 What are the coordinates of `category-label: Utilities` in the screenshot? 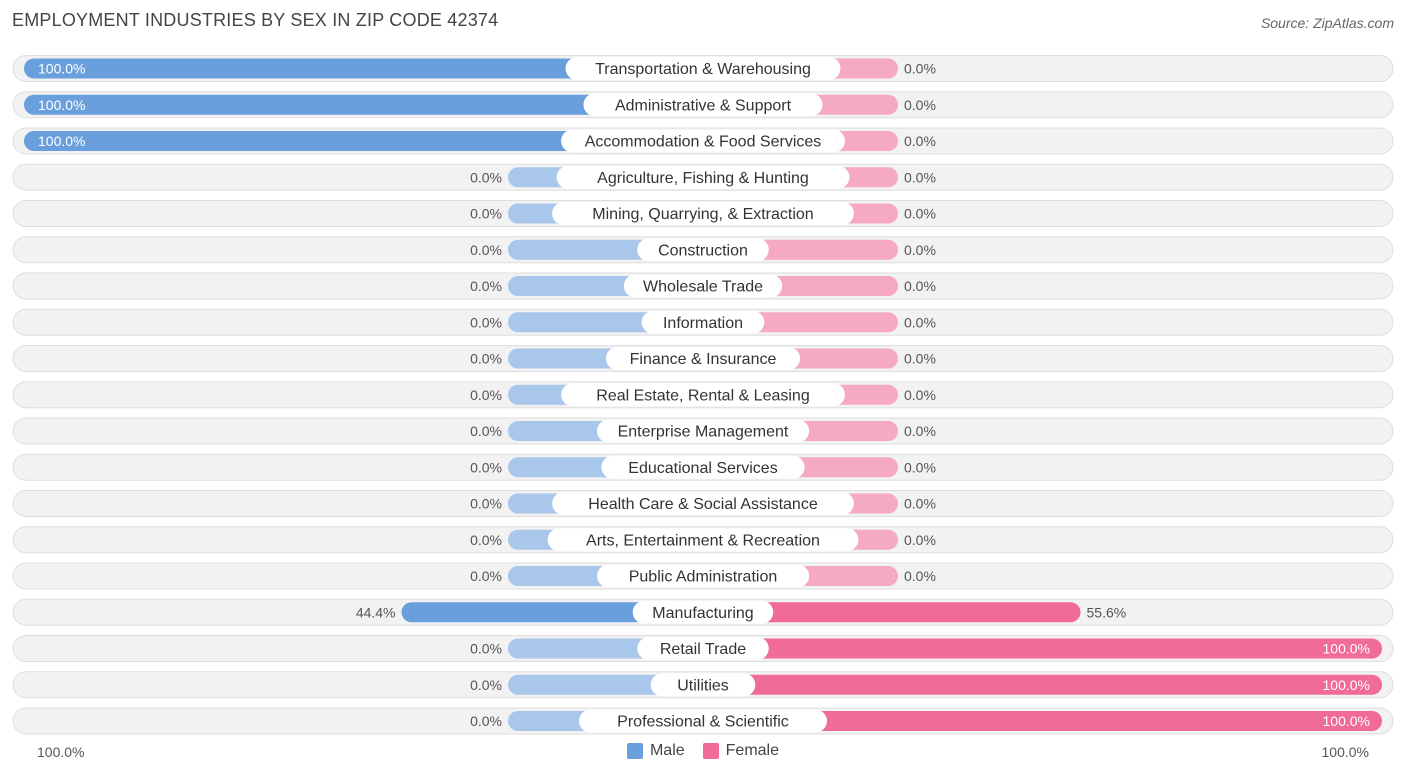 It's located at (703, 685).